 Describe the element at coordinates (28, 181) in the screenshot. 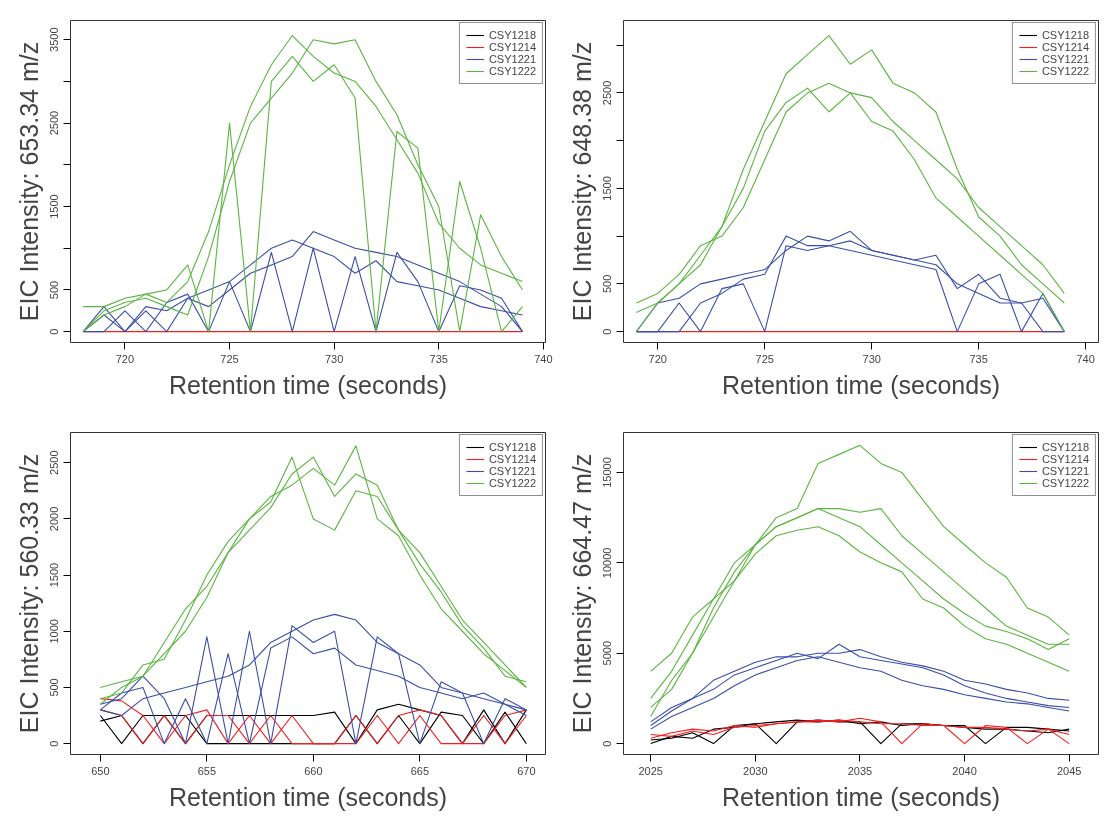

I see `y-axis-title: EIC Intensity: 653.34 m/z` at that location.